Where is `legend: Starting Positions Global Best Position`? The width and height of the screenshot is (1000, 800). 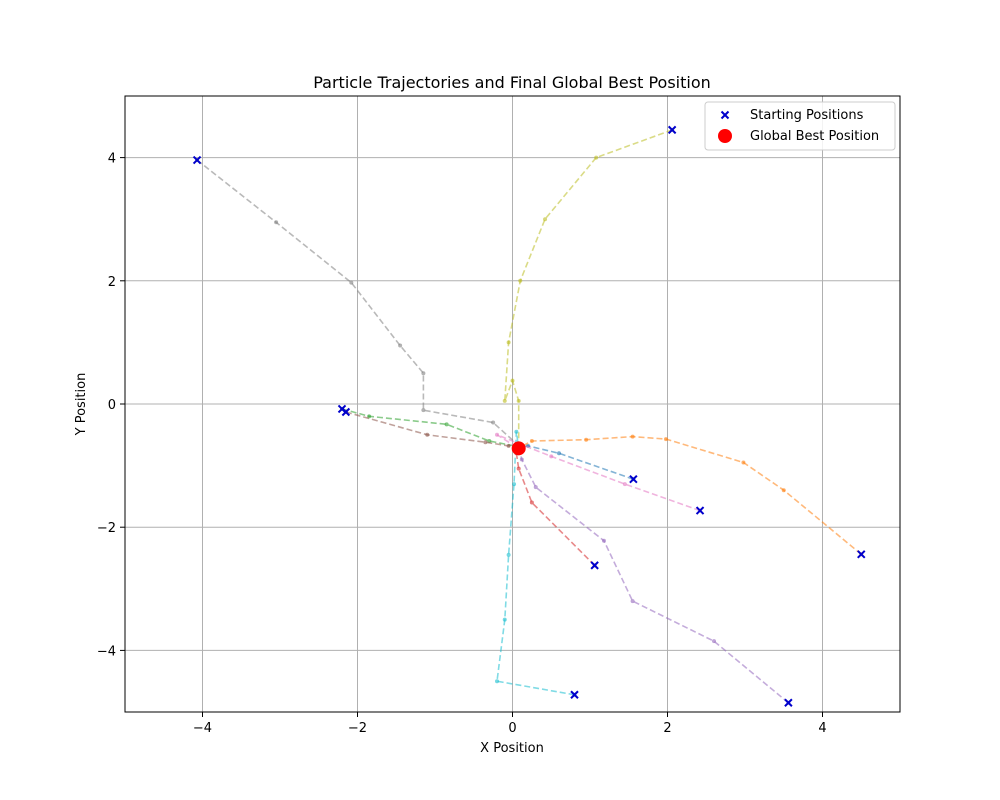
legend: Starting Positions Global Best Position is located at coordinates (800, 126).